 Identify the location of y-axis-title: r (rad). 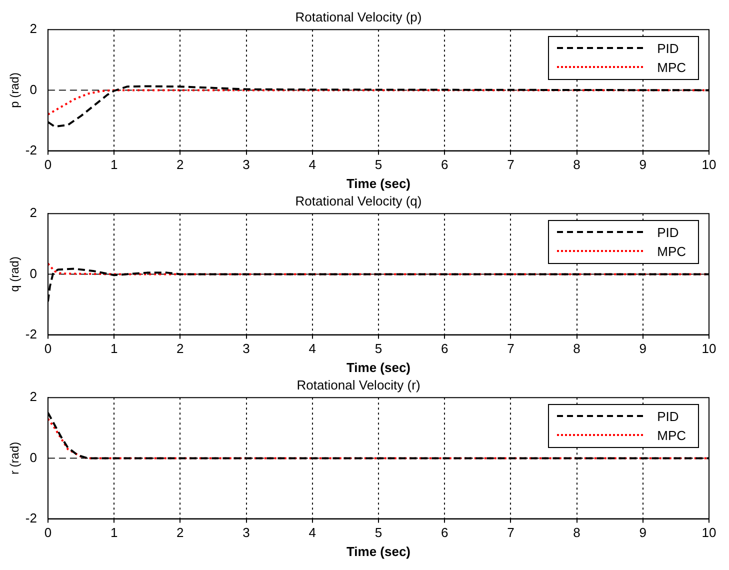
(15, 458).